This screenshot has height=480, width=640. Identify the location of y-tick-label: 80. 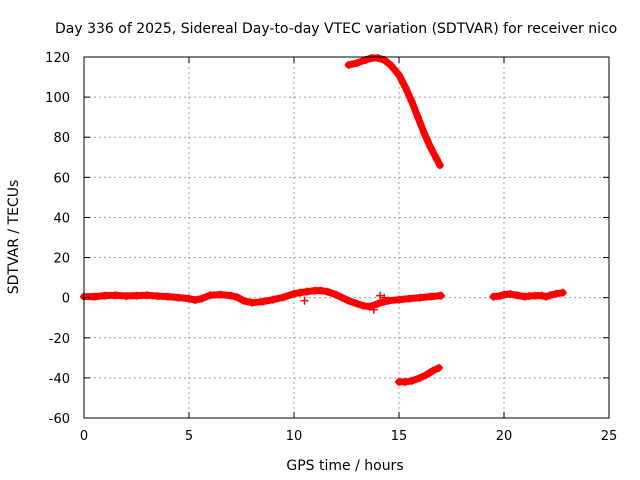
(61, 138).